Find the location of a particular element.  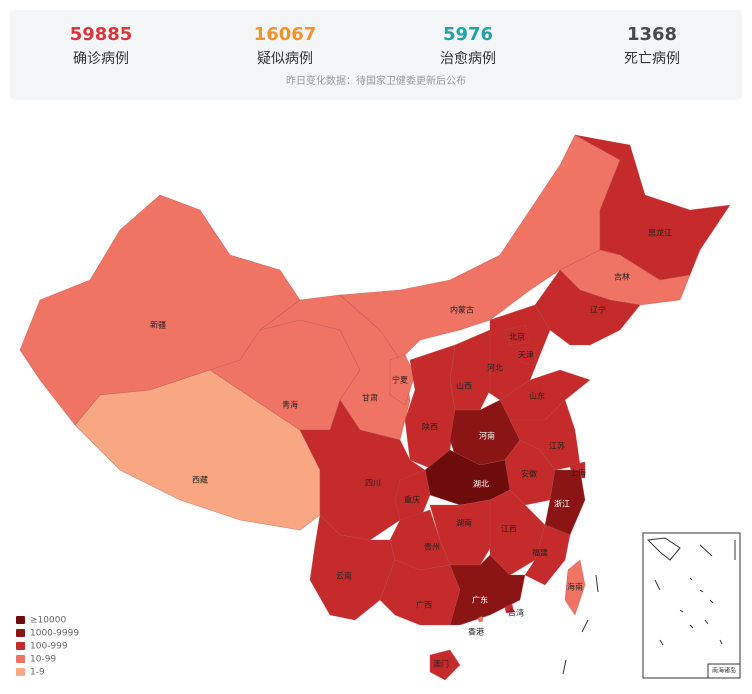

summary-value: 59885 is located at coordinates (101, 34).